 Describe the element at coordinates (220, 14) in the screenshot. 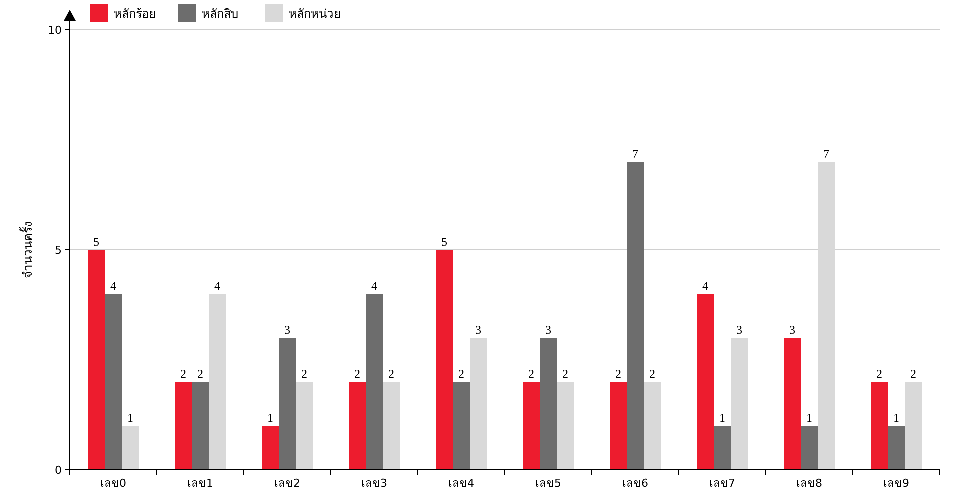

I see `legend-label: หลักสิบ` at that location.